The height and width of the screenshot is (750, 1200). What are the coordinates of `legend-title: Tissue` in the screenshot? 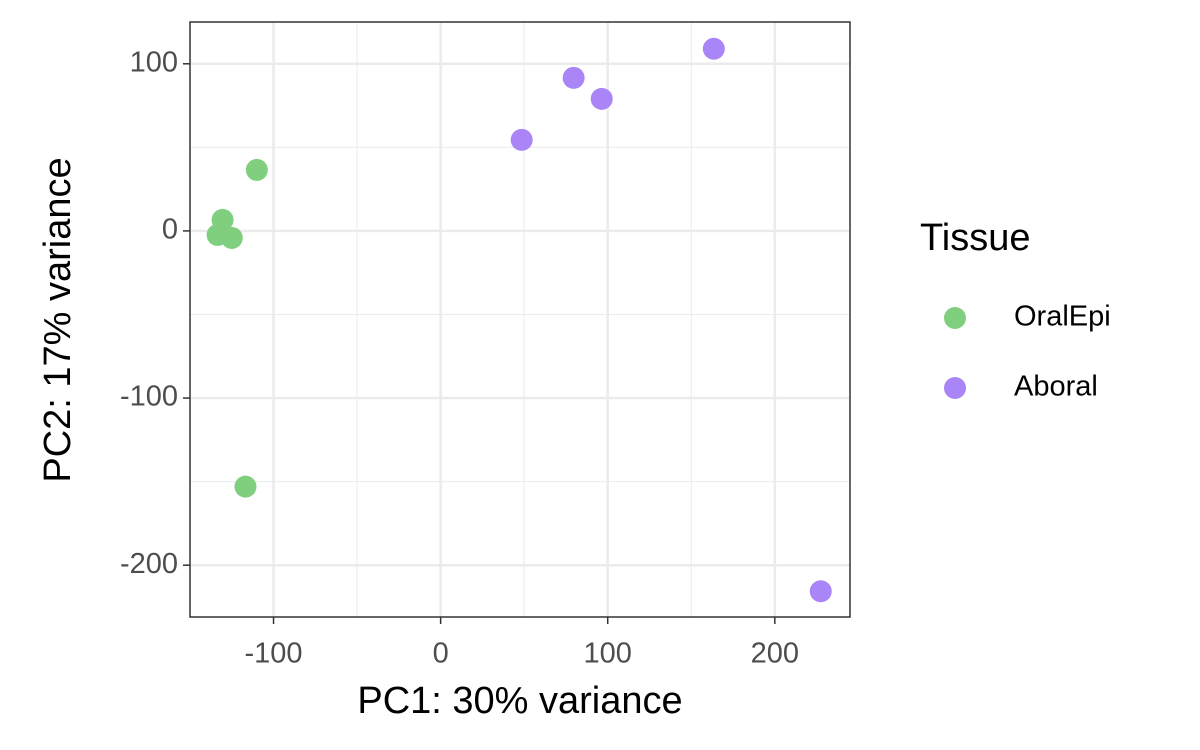 It's located at (975, 238).